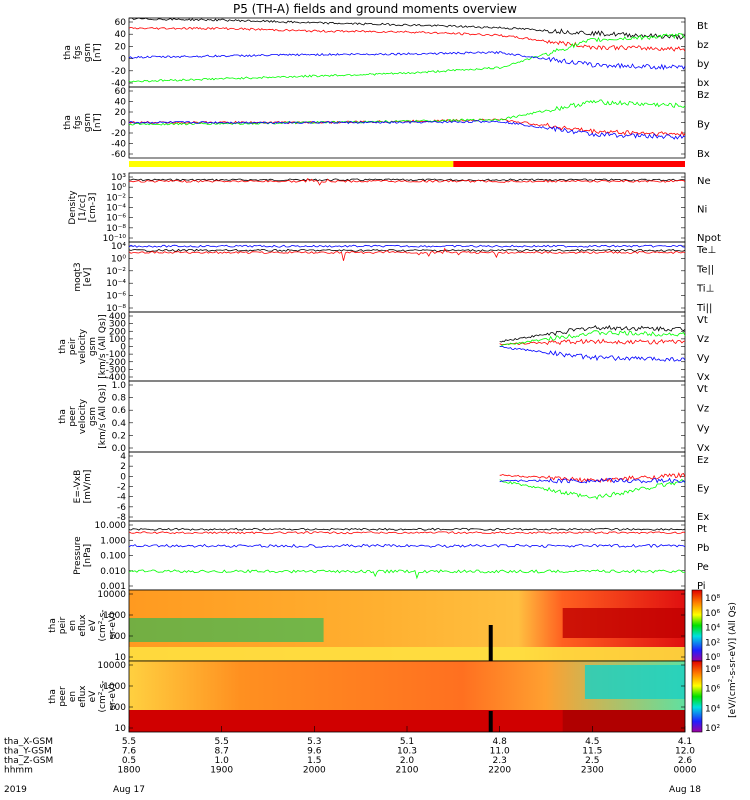 This screenshot has height=800, width=750. What do you see at coordinates (115, 239) in the screenshot?
I see `y-tick-label: 10⁻¹⁰` at bounding box center [115, 239].